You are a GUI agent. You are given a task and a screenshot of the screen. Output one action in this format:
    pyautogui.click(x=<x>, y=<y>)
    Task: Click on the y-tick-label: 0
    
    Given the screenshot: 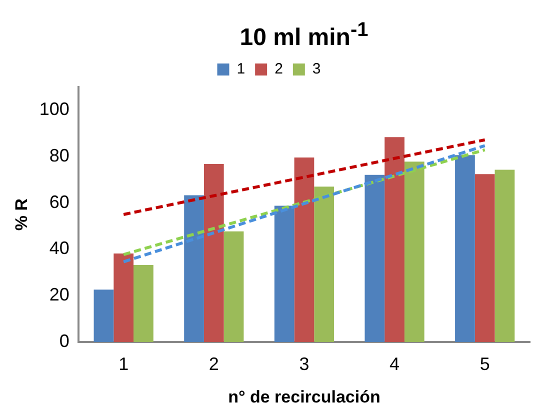 What is the action you would take?
    pyautogui.click(x=64, y=340)
    